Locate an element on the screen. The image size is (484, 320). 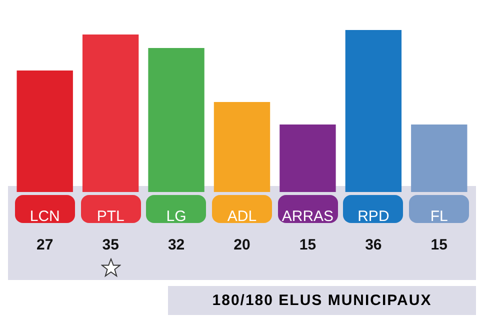
x-tick-label: LCN is located at coordinates (45, 217).